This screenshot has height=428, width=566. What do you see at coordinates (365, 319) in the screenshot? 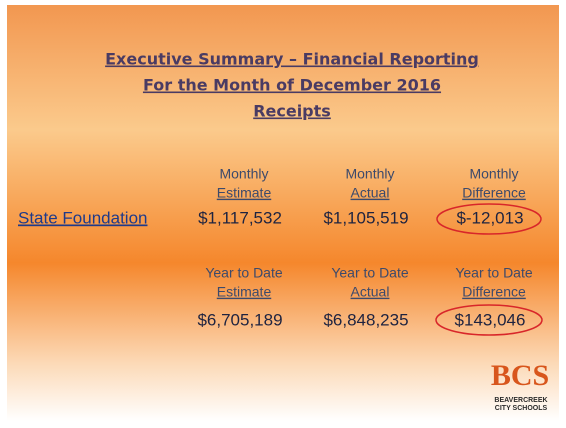
I see `amount: $6,848,235` at bounding box center [365, 319].